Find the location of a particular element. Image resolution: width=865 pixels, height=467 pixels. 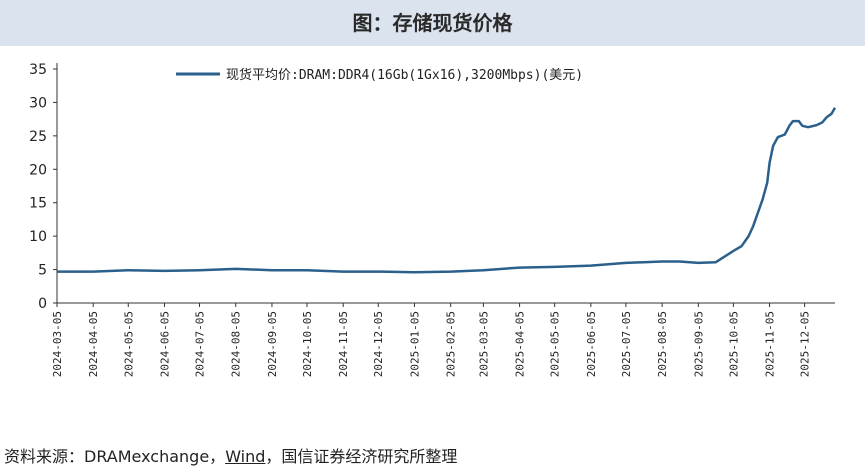

x-tick-label: 2025-12-05 is located at coordinates (805, 344).